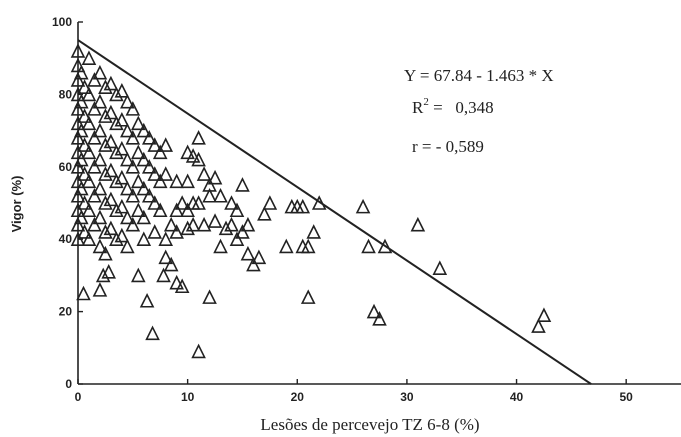 Image resolution: width=681 pixels, height=437 pixels. I want to click on r-squared-label: R2 = 0,348, so click(453, 106).